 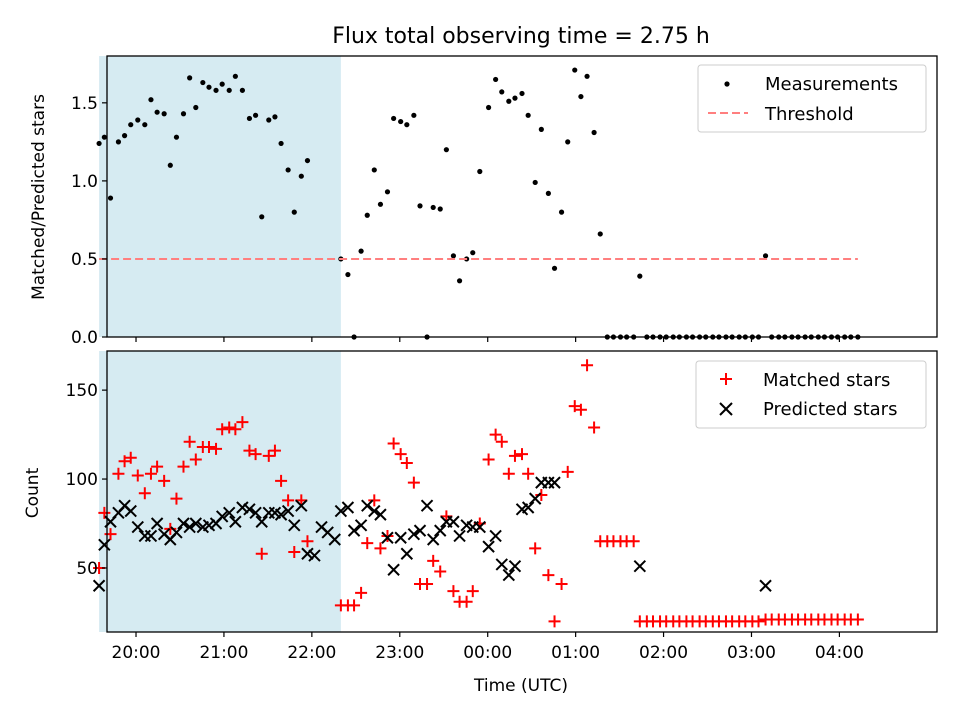 What do you see at coordinates (727, 84) in the screenshot?
I see `legend-marker-measurements` at bounding box center [727, 84].